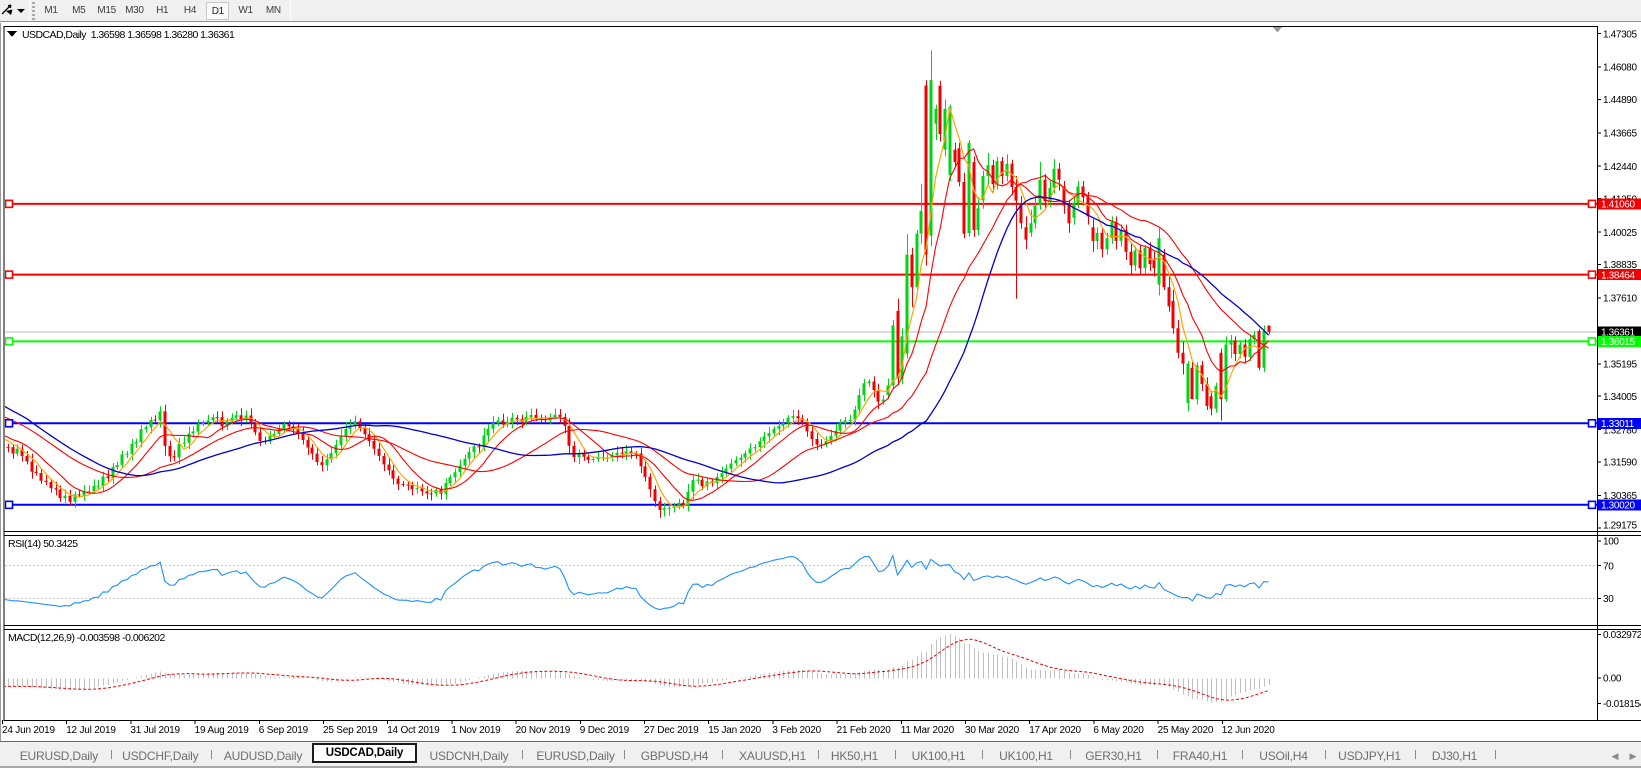  What do you see at coordinates (350, 730) in the screenshot?
I see `svg-text: 25 Sep 2019` at bounding box center [350, 730].